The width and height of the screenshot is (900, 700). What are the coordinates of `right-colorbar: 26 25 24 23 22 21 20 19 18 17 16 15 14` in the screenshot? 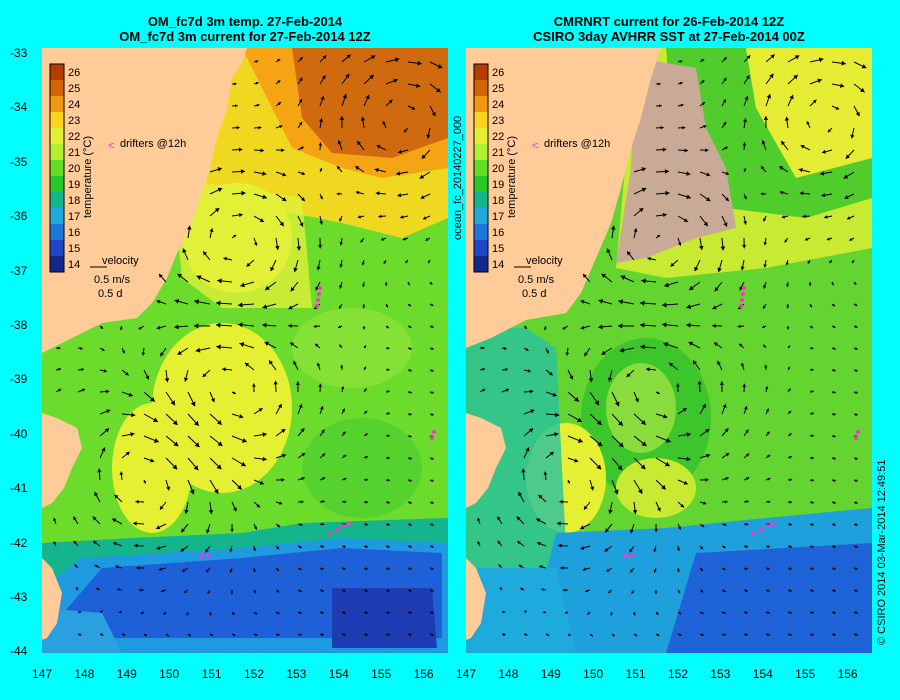 It's located at (488, 168).